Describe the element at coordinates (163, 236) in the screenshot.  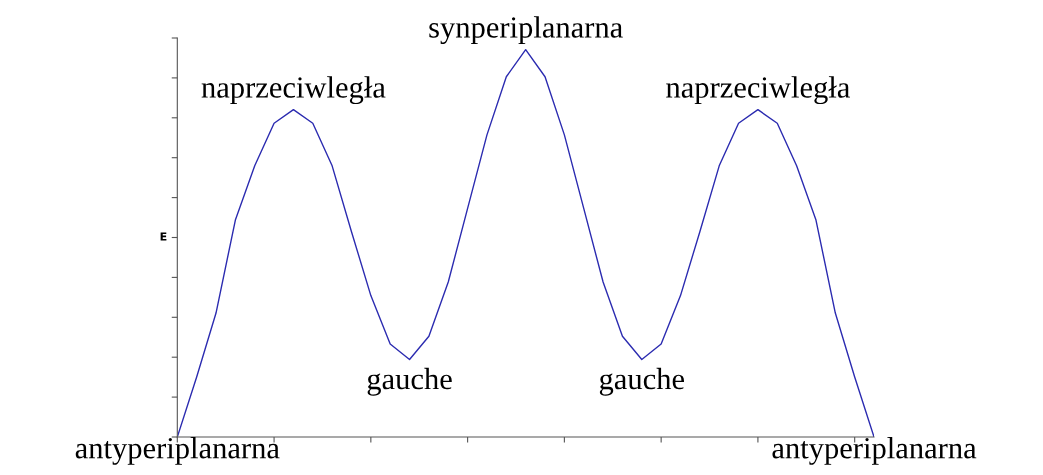
I see `y-axis-title: E` at that location.